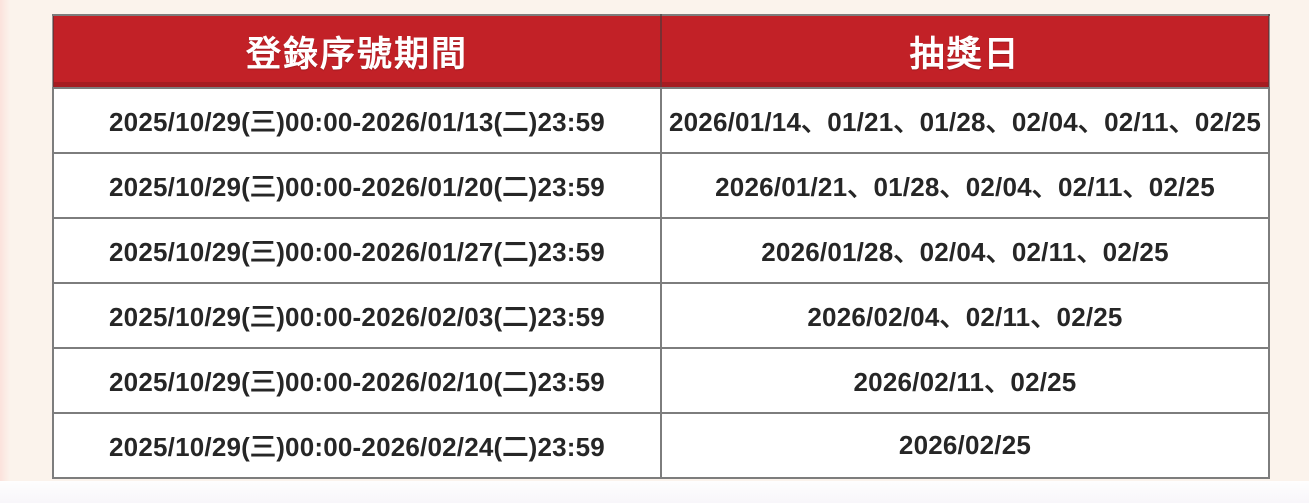 Image resolution: width=1309 pixels, height=503 pixels. What do you see at coordinates (357, 185) in the screenshot?
I see `period-cell: 2025/10/29(三)00:00-2026/01/20(二)23:59` at bounding box center [357, 185].